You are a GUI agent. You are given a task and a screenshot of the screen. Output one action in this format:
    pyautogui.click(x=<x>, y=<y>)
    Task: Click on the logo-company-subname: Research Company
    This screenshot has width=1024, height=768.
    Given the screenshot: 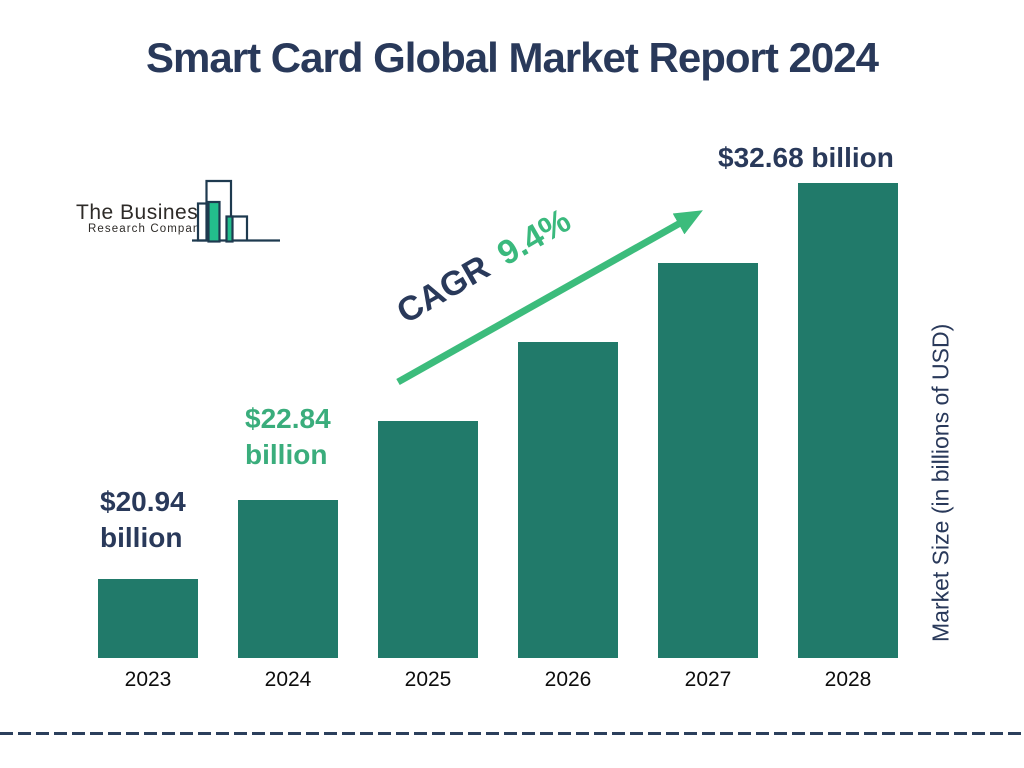 What is the action you would take?
    pyautogui.click(x=148, y=229)
    